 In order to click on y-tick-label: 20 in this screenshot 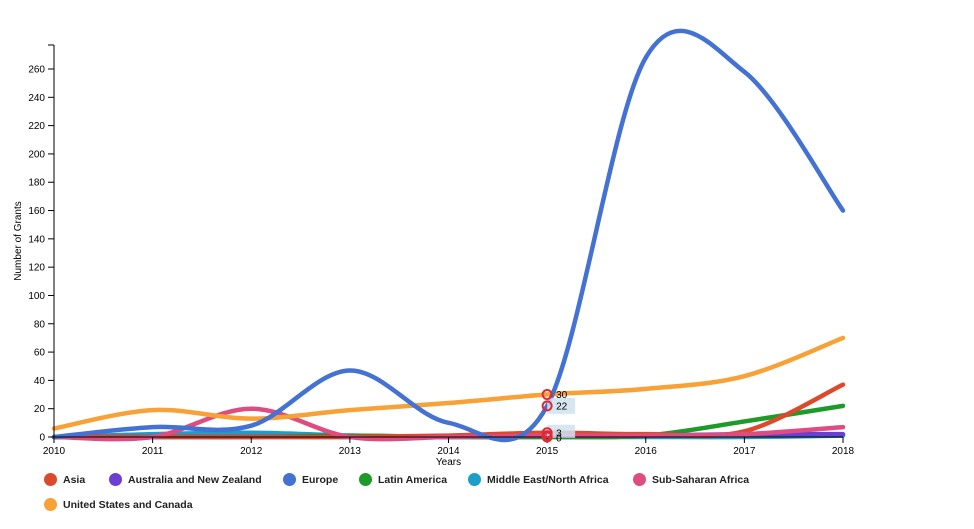, I will do `click(40, 409)`.